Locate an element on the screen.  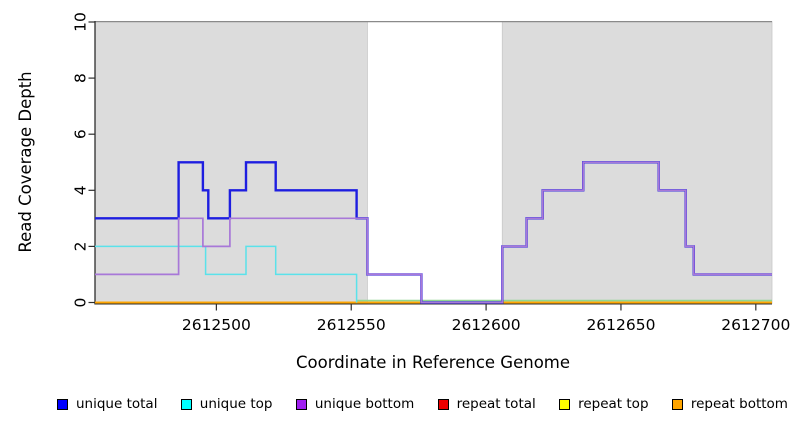
x-axis-title: Coordinate in Reference Genome is located at coordinates (433, 362).